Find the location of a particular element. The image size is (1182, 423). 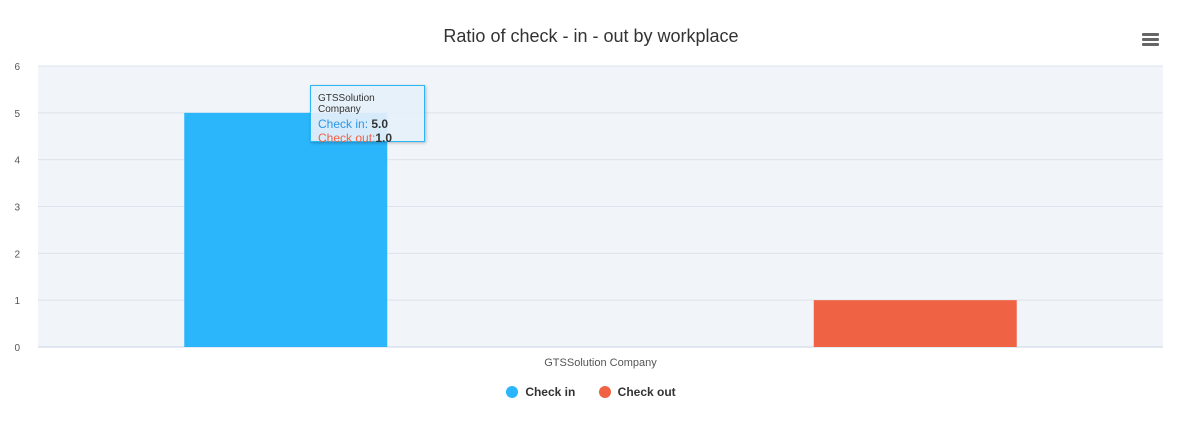

y-tick-label: 3 is located at coordinates (17, 208).